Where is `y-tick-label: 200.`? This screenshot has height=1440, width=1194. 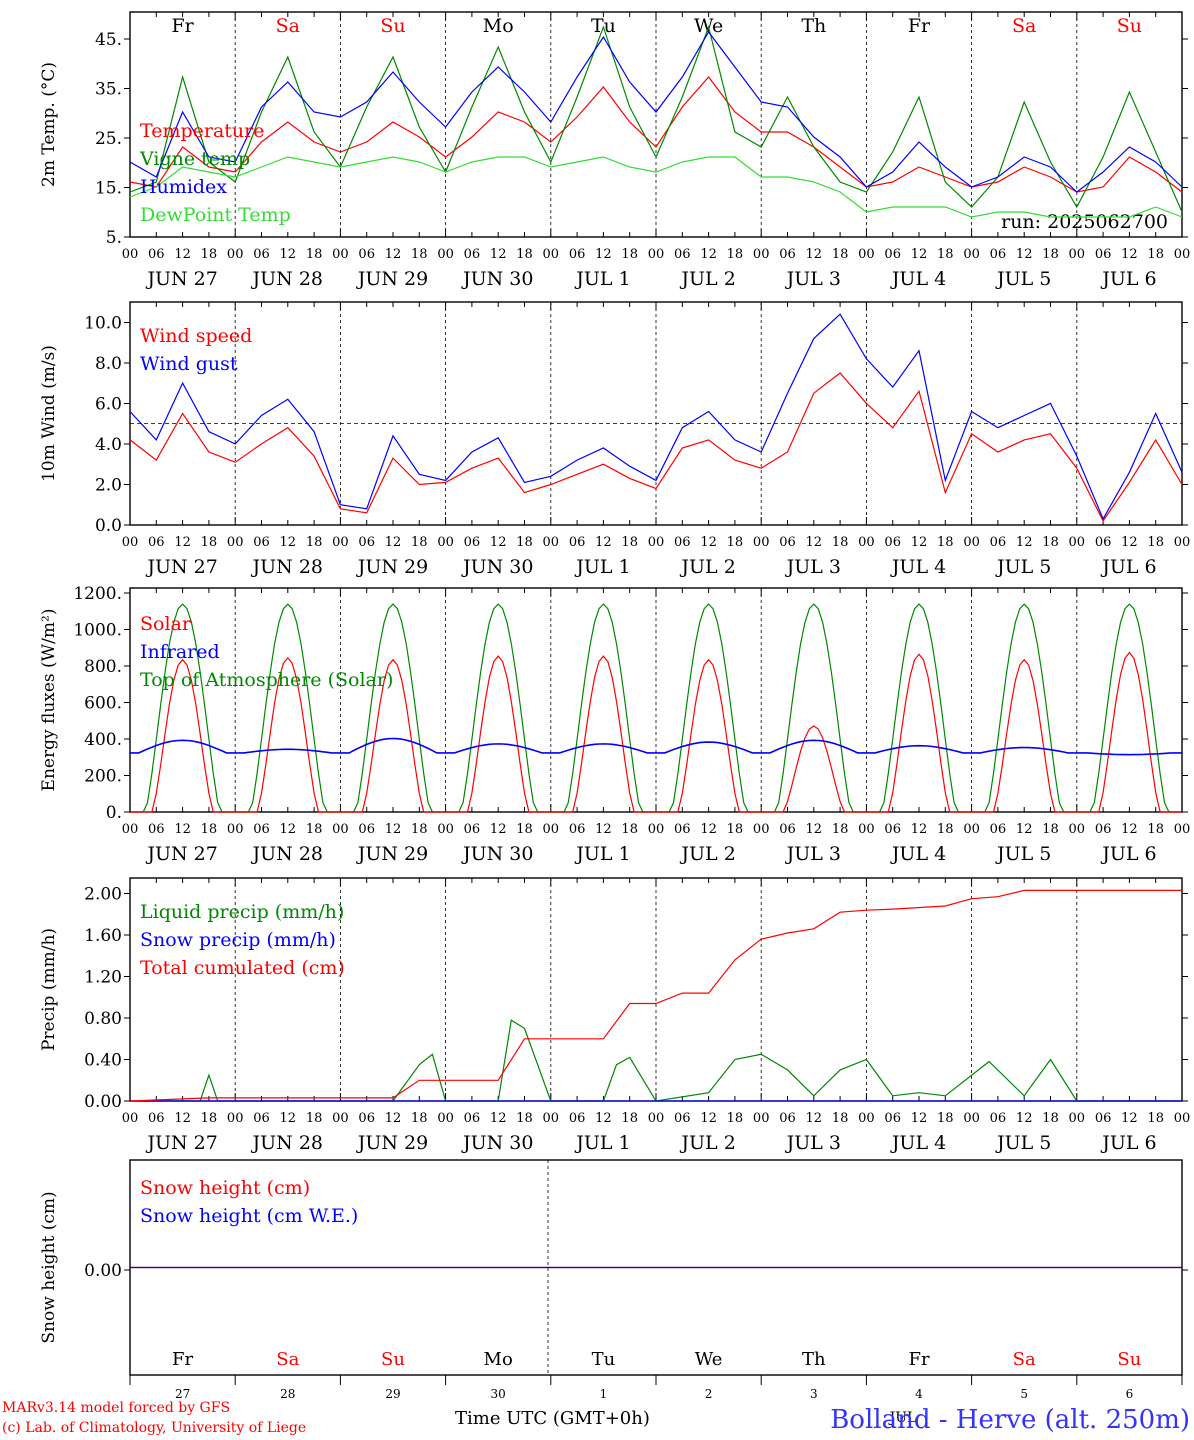 y-tick-label: 200. is located at coordinates (103, 777).